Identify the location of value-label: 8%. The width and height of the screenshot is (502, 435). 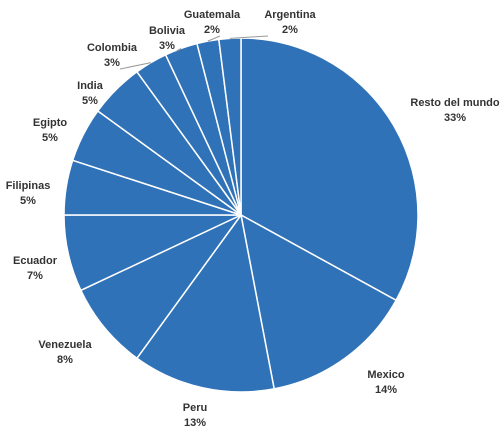
(65, 360).